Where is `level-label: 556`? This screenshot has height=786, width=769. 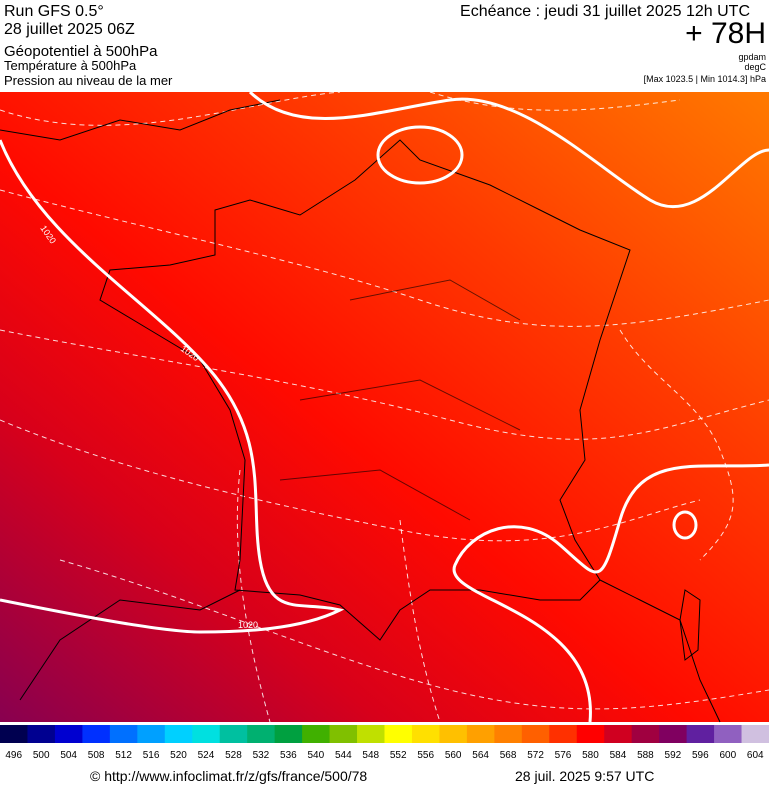 level-label: 556 is located at coordinates (425, 755).